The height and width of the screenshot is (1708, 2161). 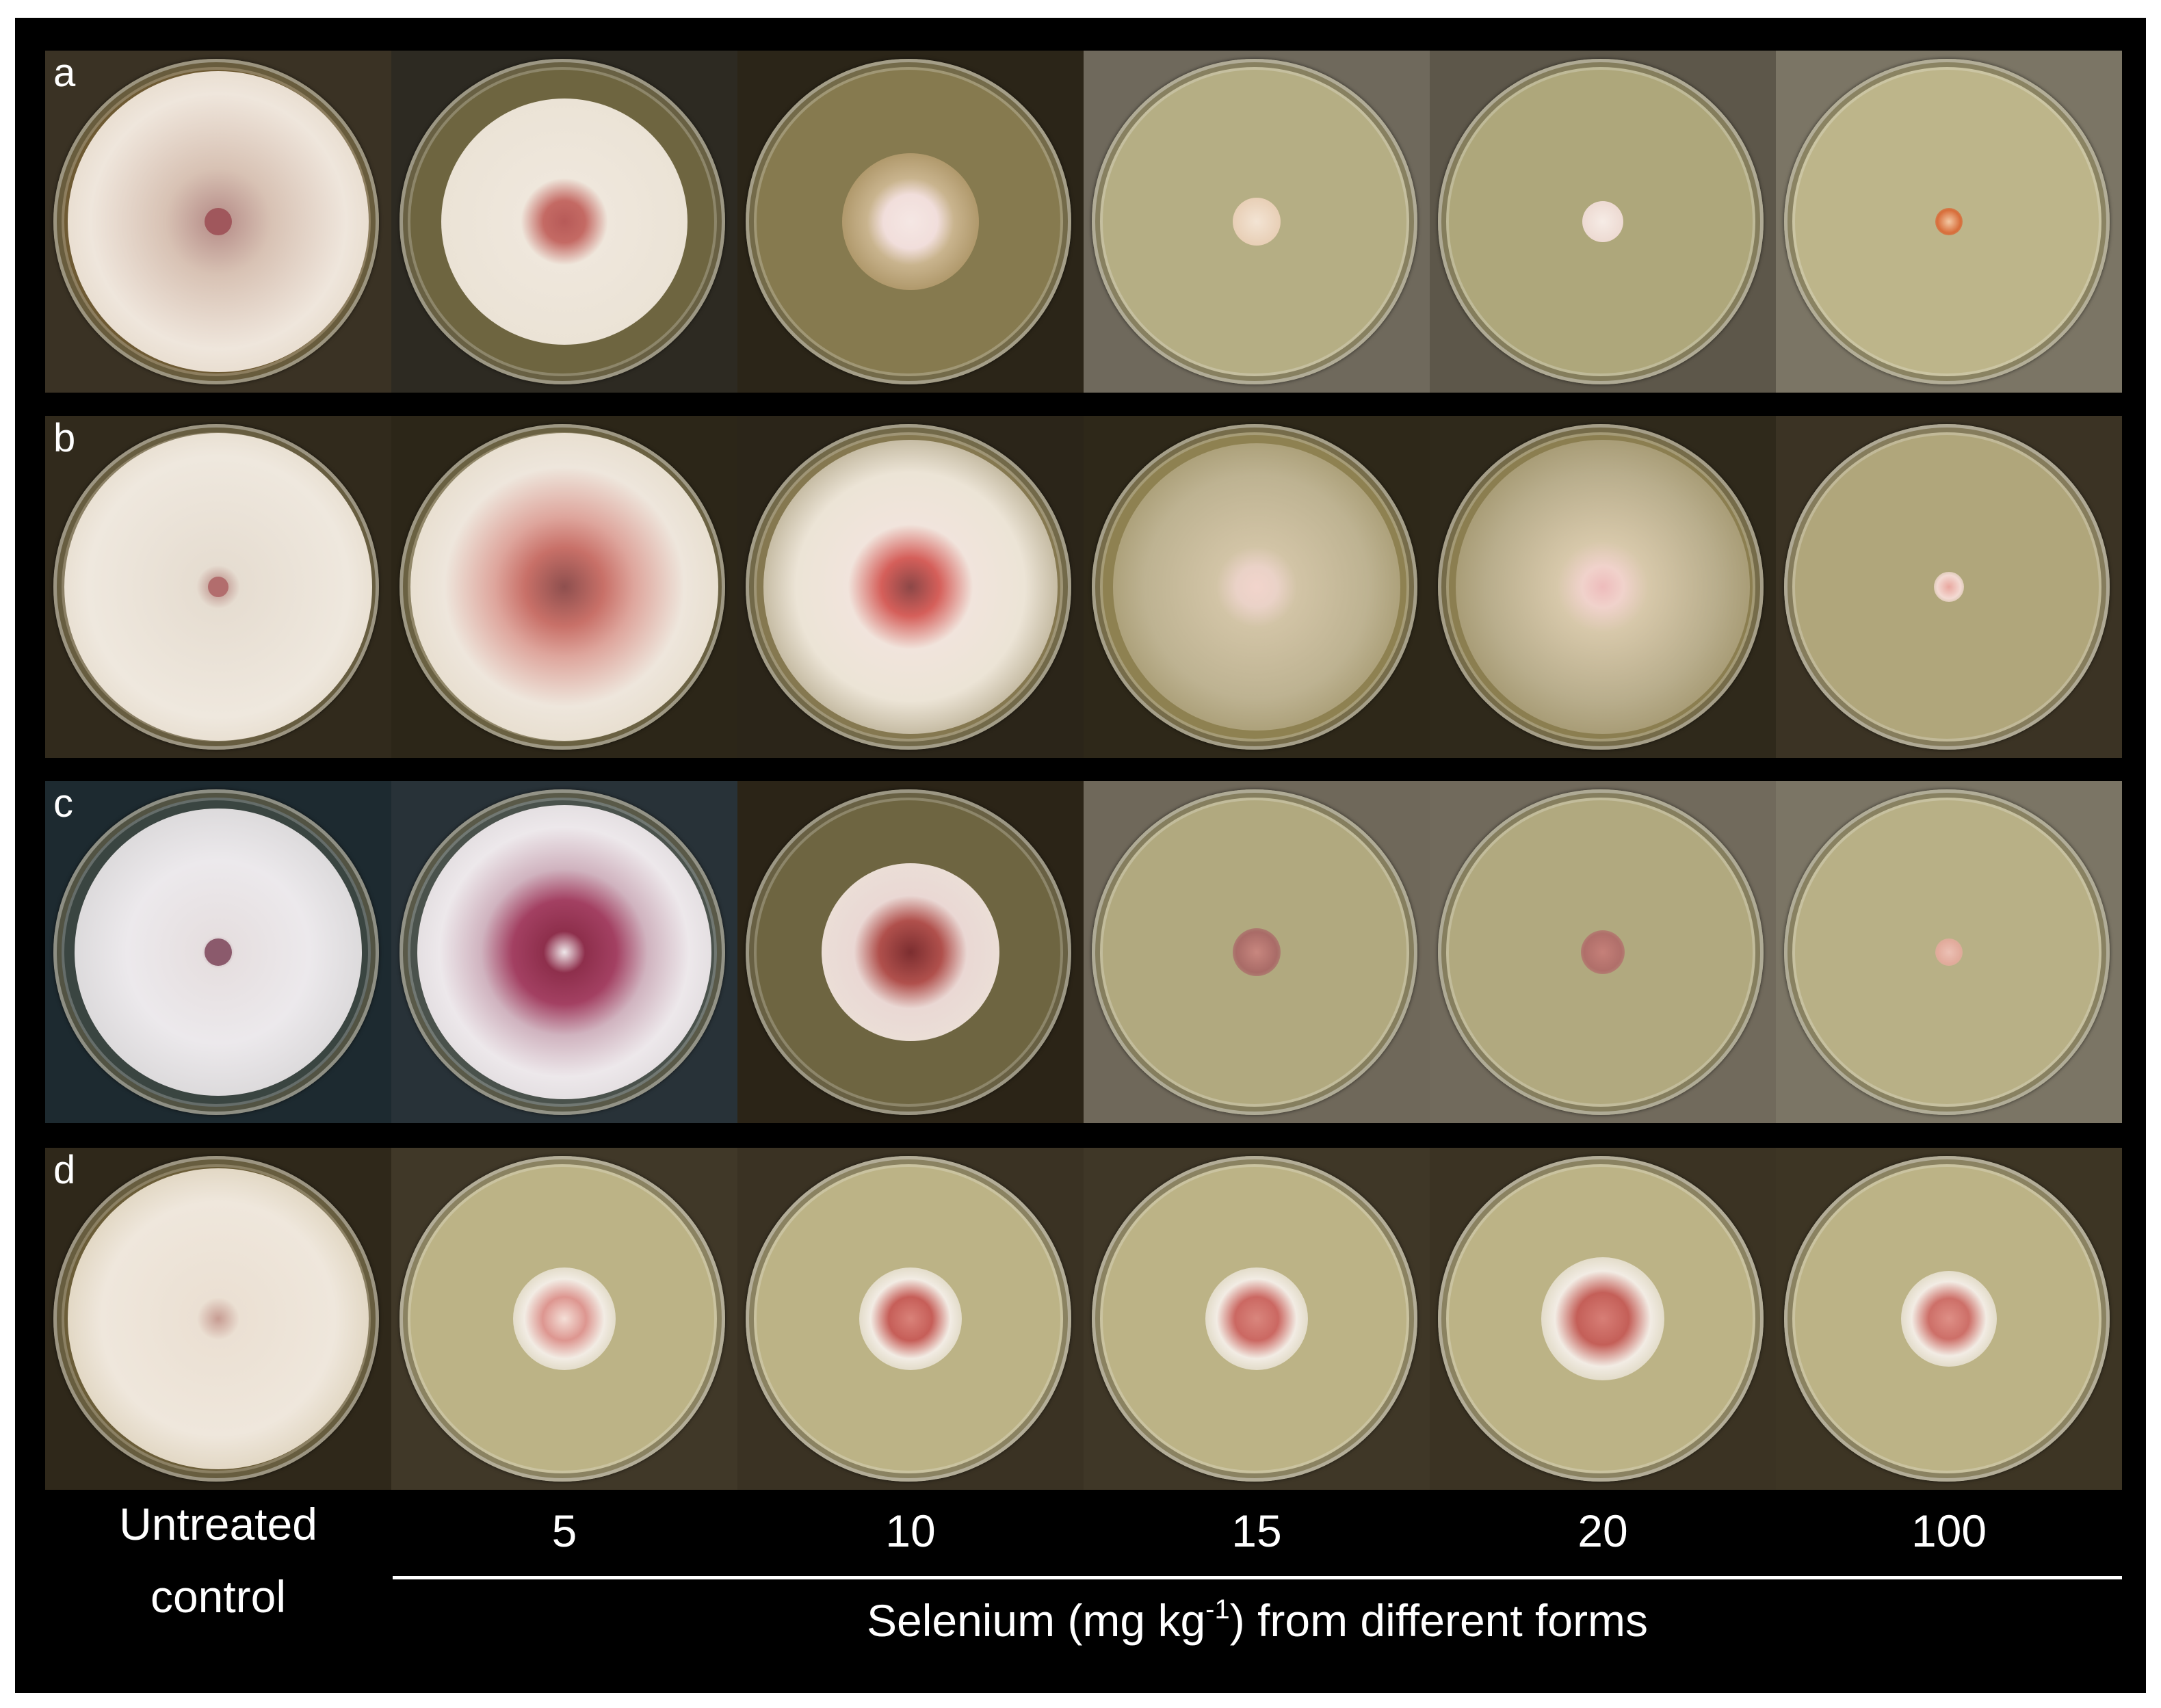 I want to click on axis-title: Selenium (mg kg-1) from different forms, so click(x=1257, y=1620).